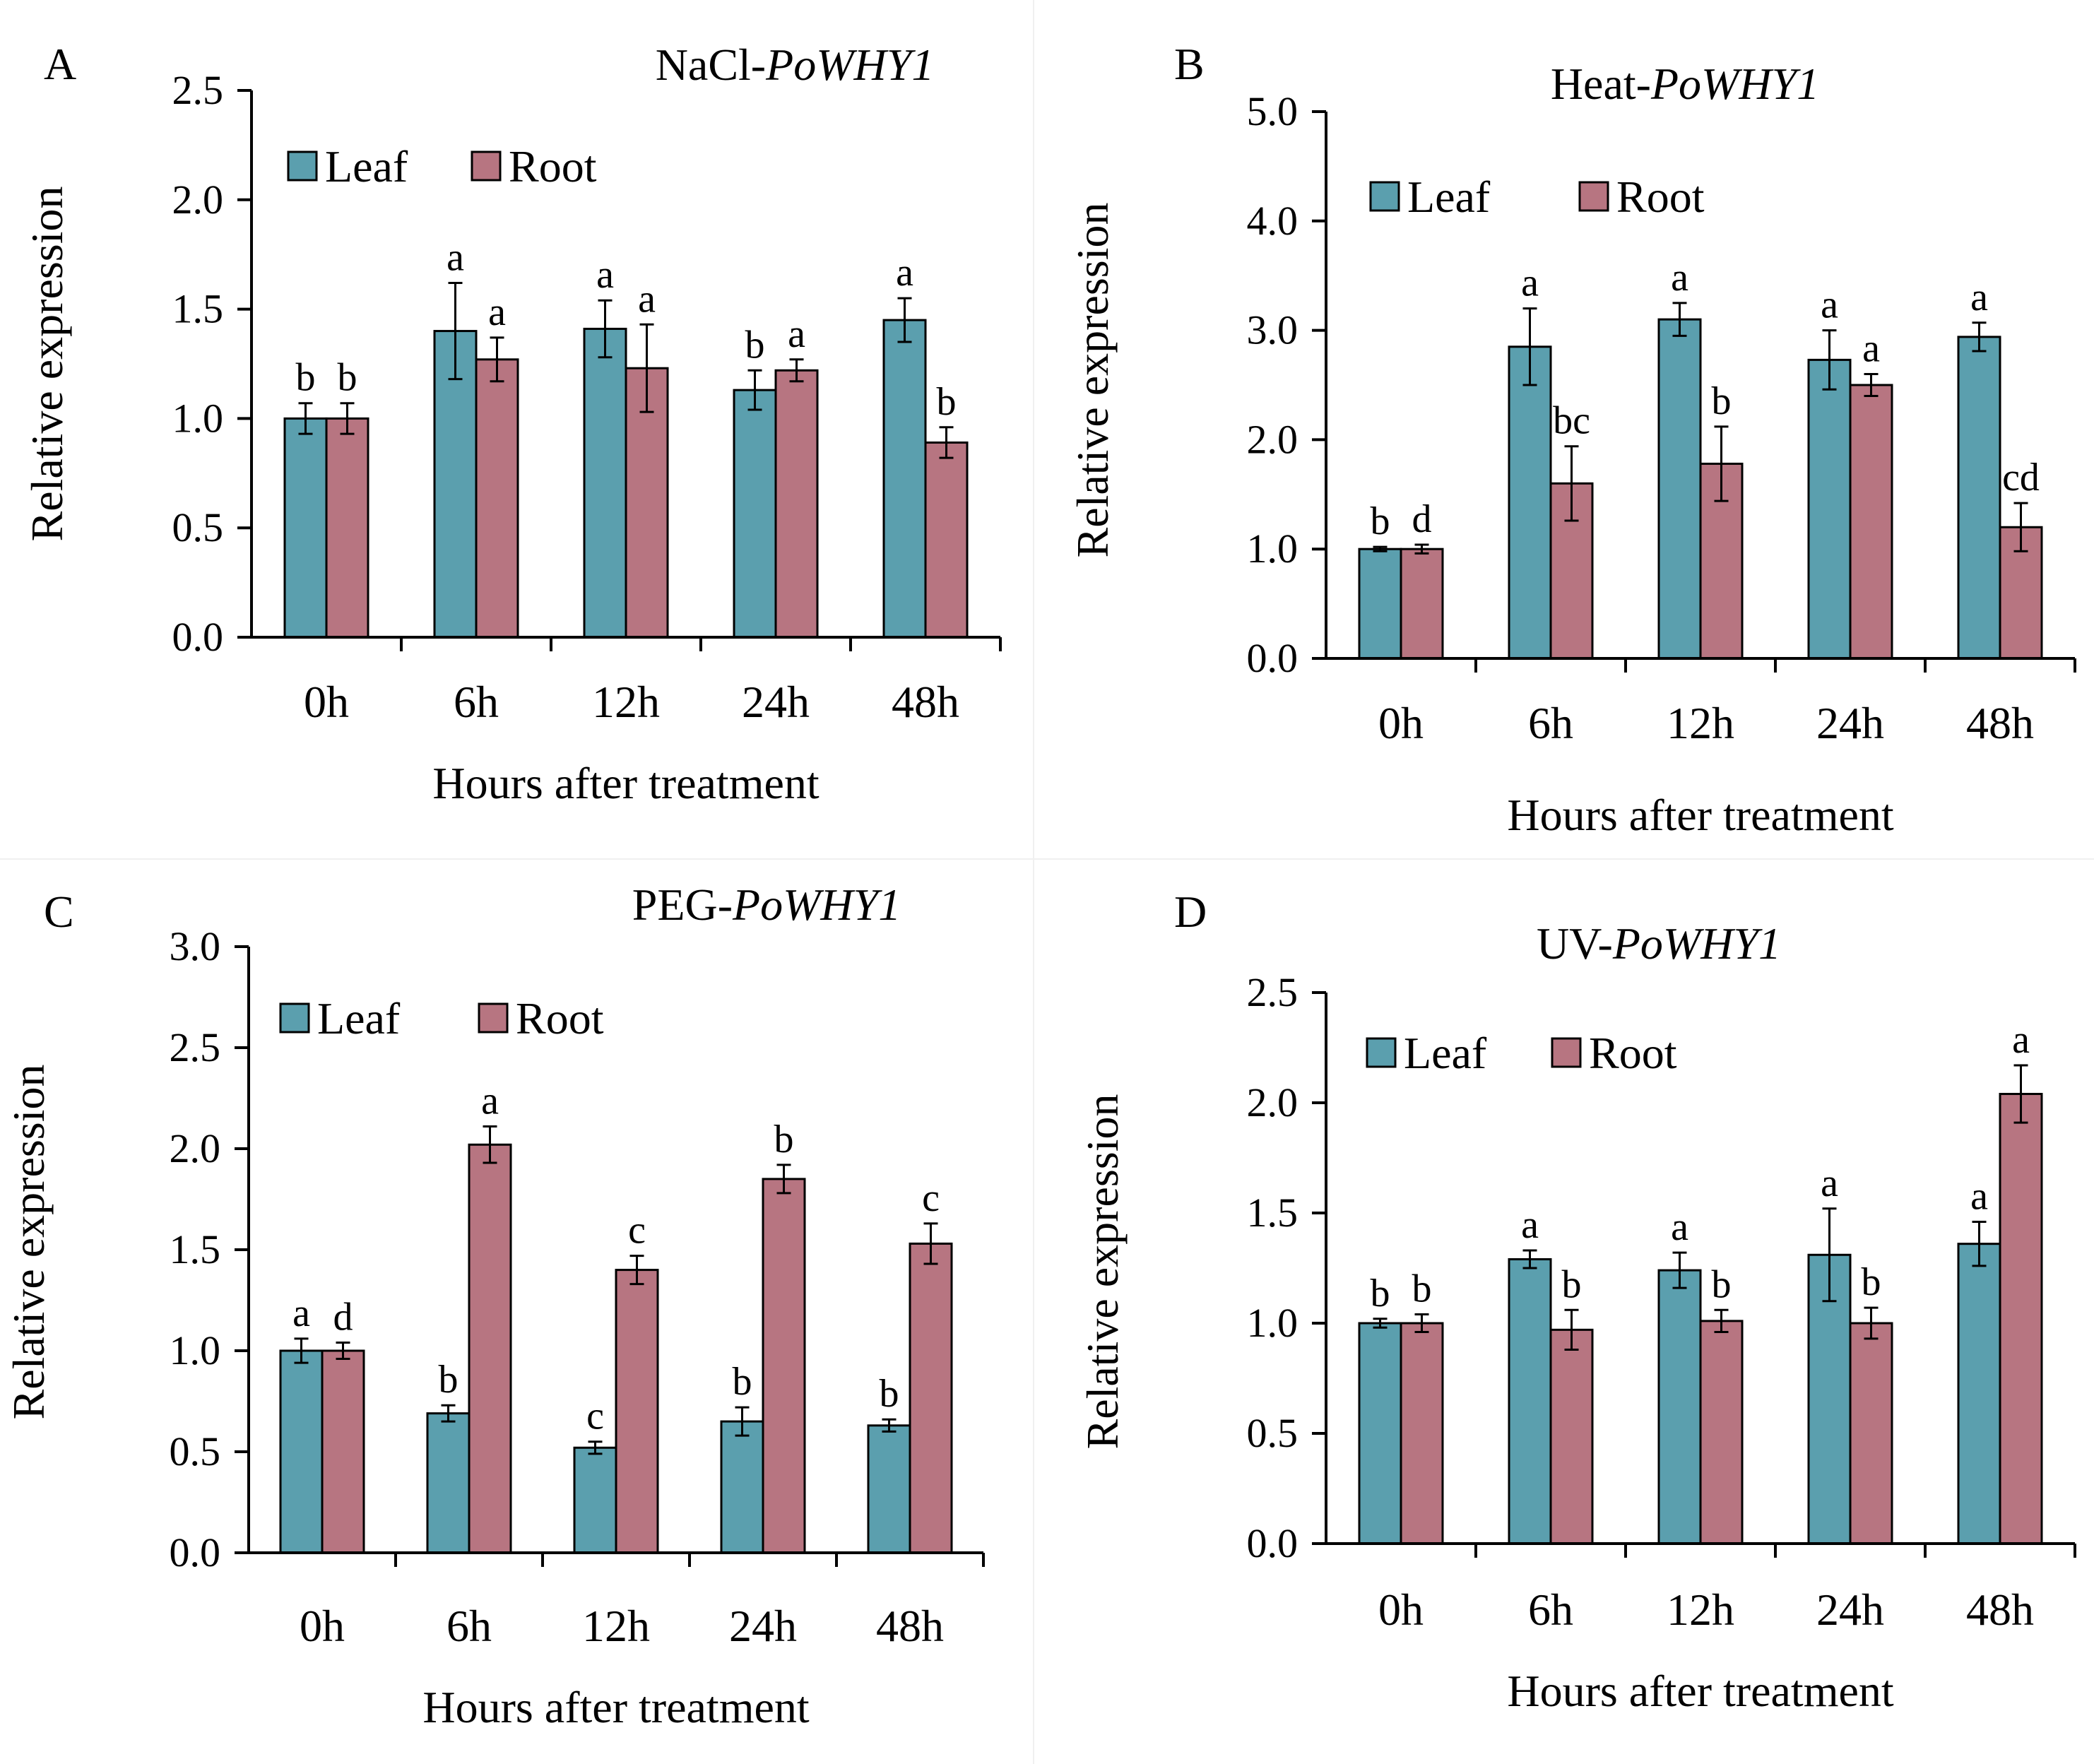 The width and height of the screenshot is (2094, 1764). I want to click on panel-letter: C, so click(59, 912).